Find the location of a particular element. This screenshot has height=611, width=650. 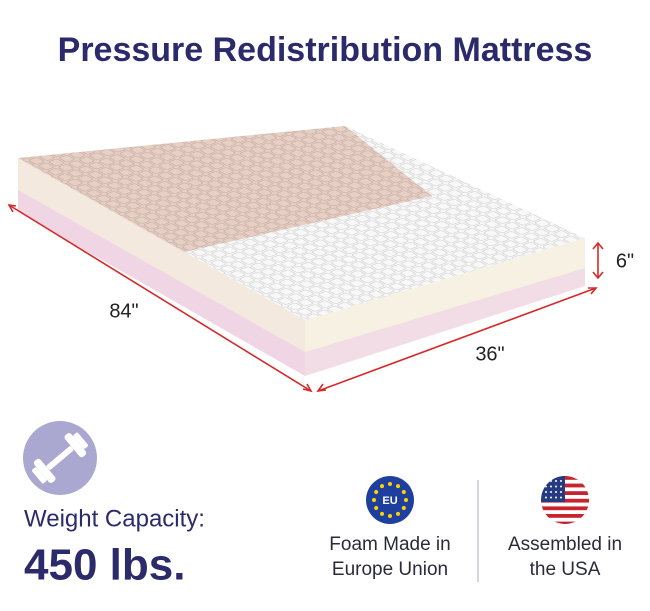

width-label: 36" is located at coordinates (489, 354).